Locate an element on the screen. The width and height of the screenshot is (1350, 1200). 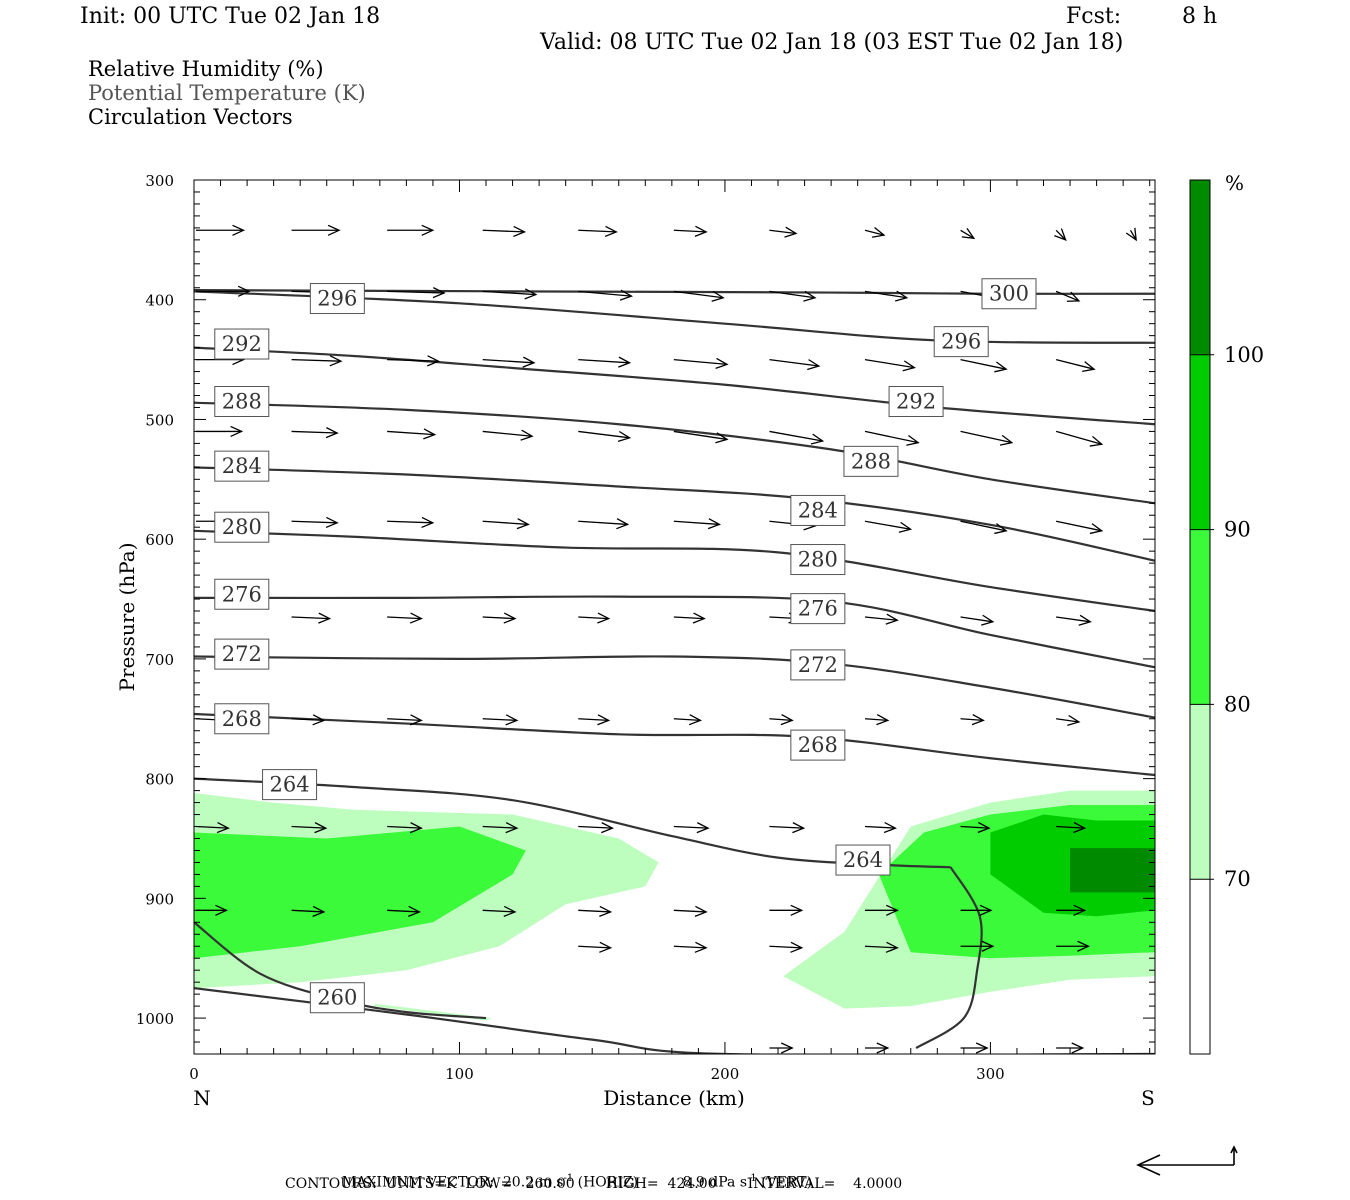
contour-label: 280 is located at coordinates (818, 560).